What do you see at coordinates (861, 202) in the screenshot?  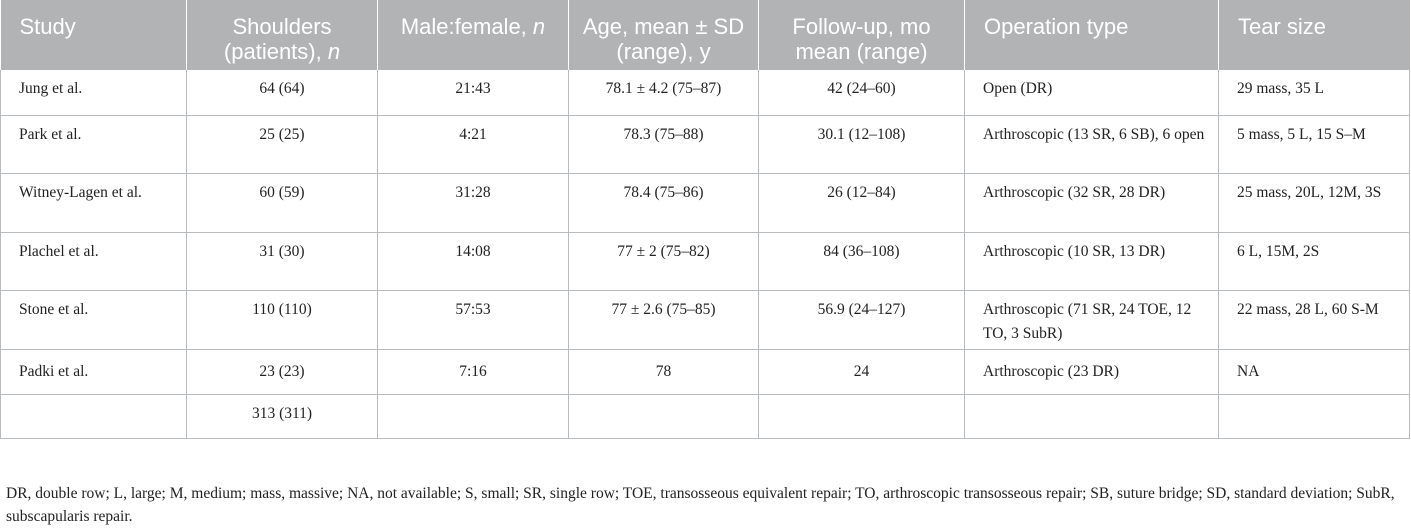 I see `cell-follow-up: 26 (12–84)` at bounding box center [861, 202].